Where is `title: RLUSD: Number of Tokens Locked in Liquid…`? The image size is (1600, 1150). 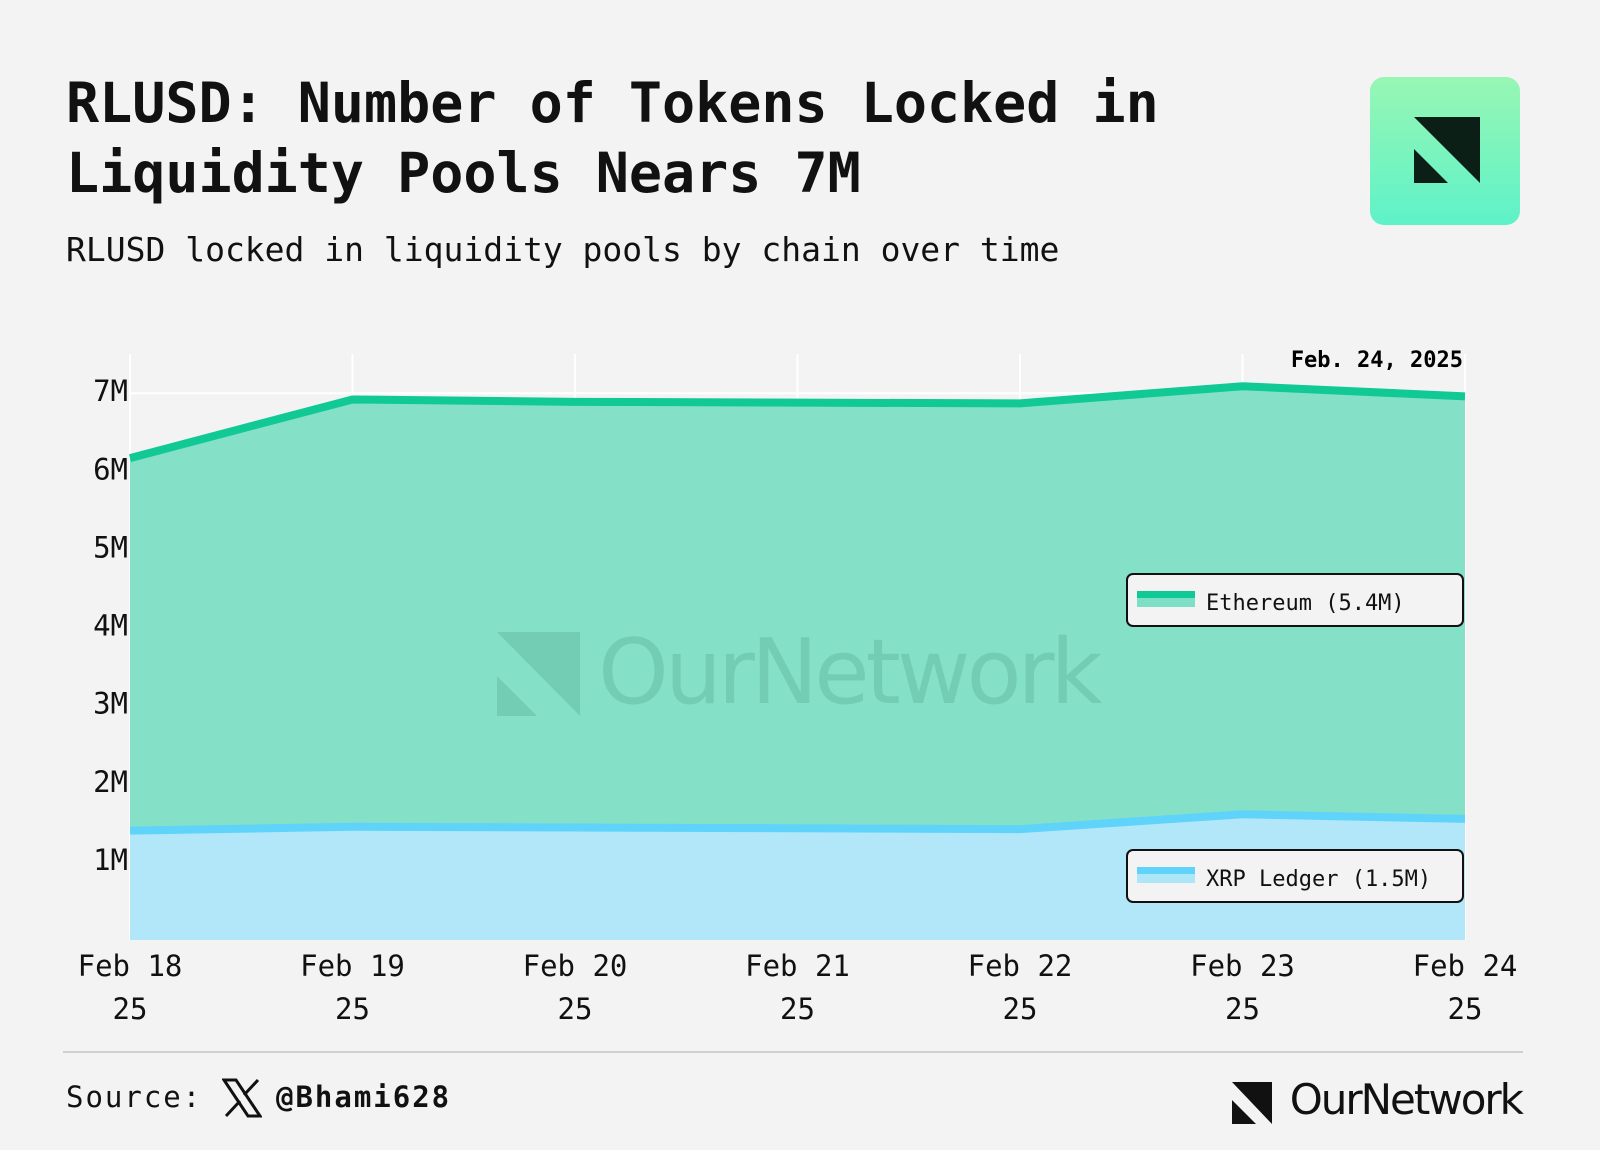
title: RLUSD: Number of Tokens Locked in Liquid… is located at coordinates (612, 138).